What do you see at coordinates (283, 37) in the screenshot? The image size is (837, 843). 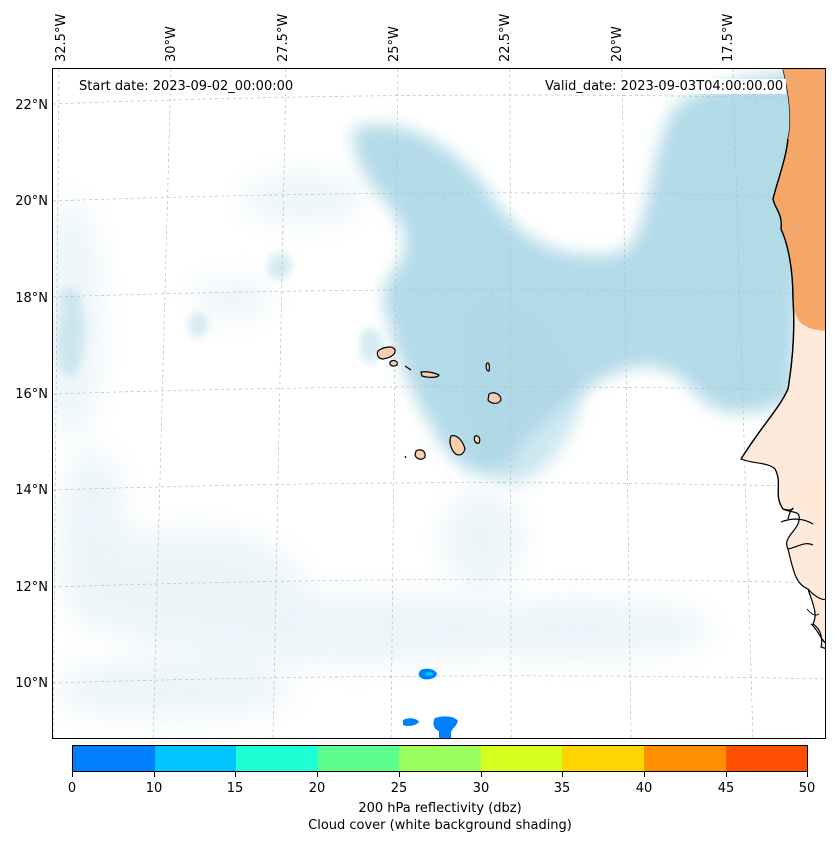 I see `lon-label-27-5w: 27.5°W` at bounding box center [283, 37].